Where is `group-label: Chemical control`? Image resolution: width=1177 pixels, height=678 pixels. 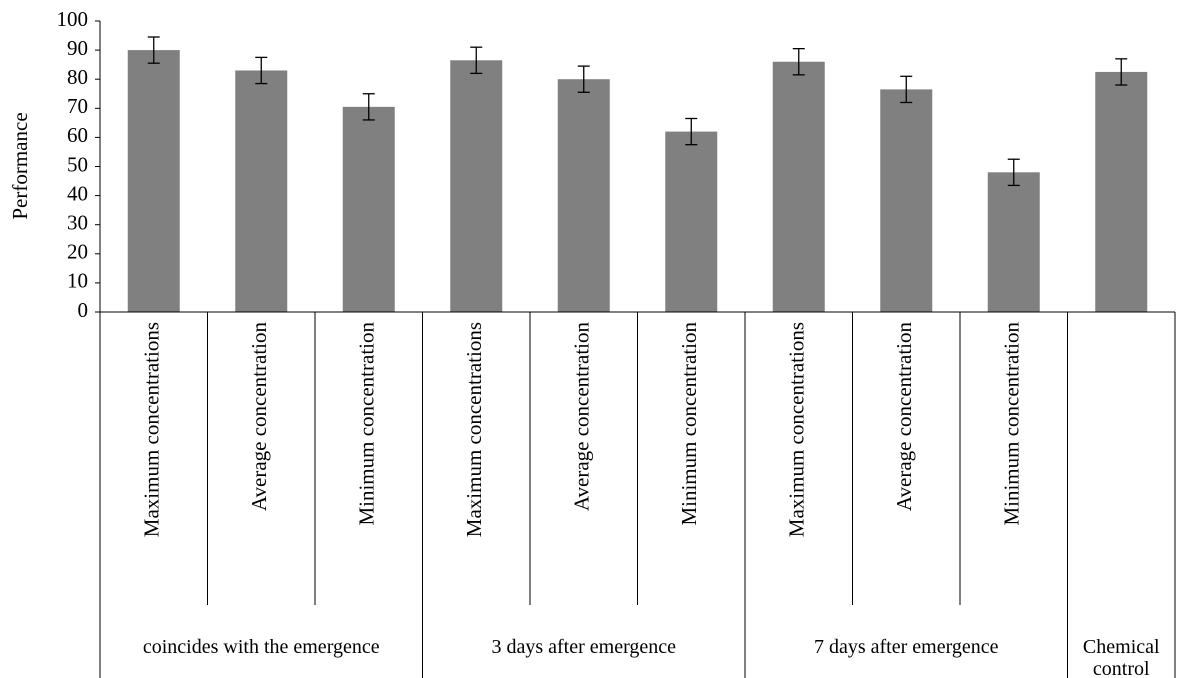
group-label: Chemical control is located at coordinates (1121, 657).